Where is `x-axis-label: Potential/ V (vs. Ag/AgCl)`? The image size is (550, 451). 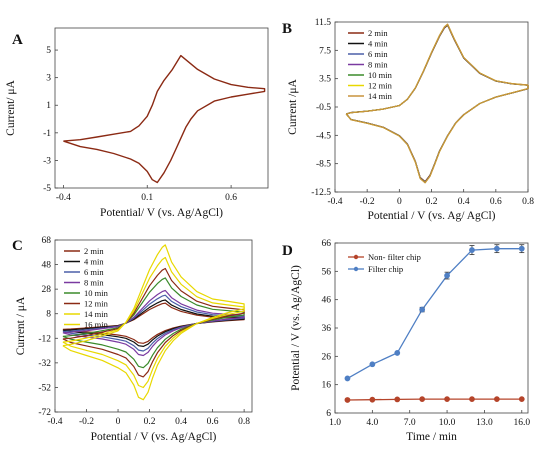
x-axis-label: Potential/ V (vs. Ag/AgCl) is located at coordinates (161, 213).